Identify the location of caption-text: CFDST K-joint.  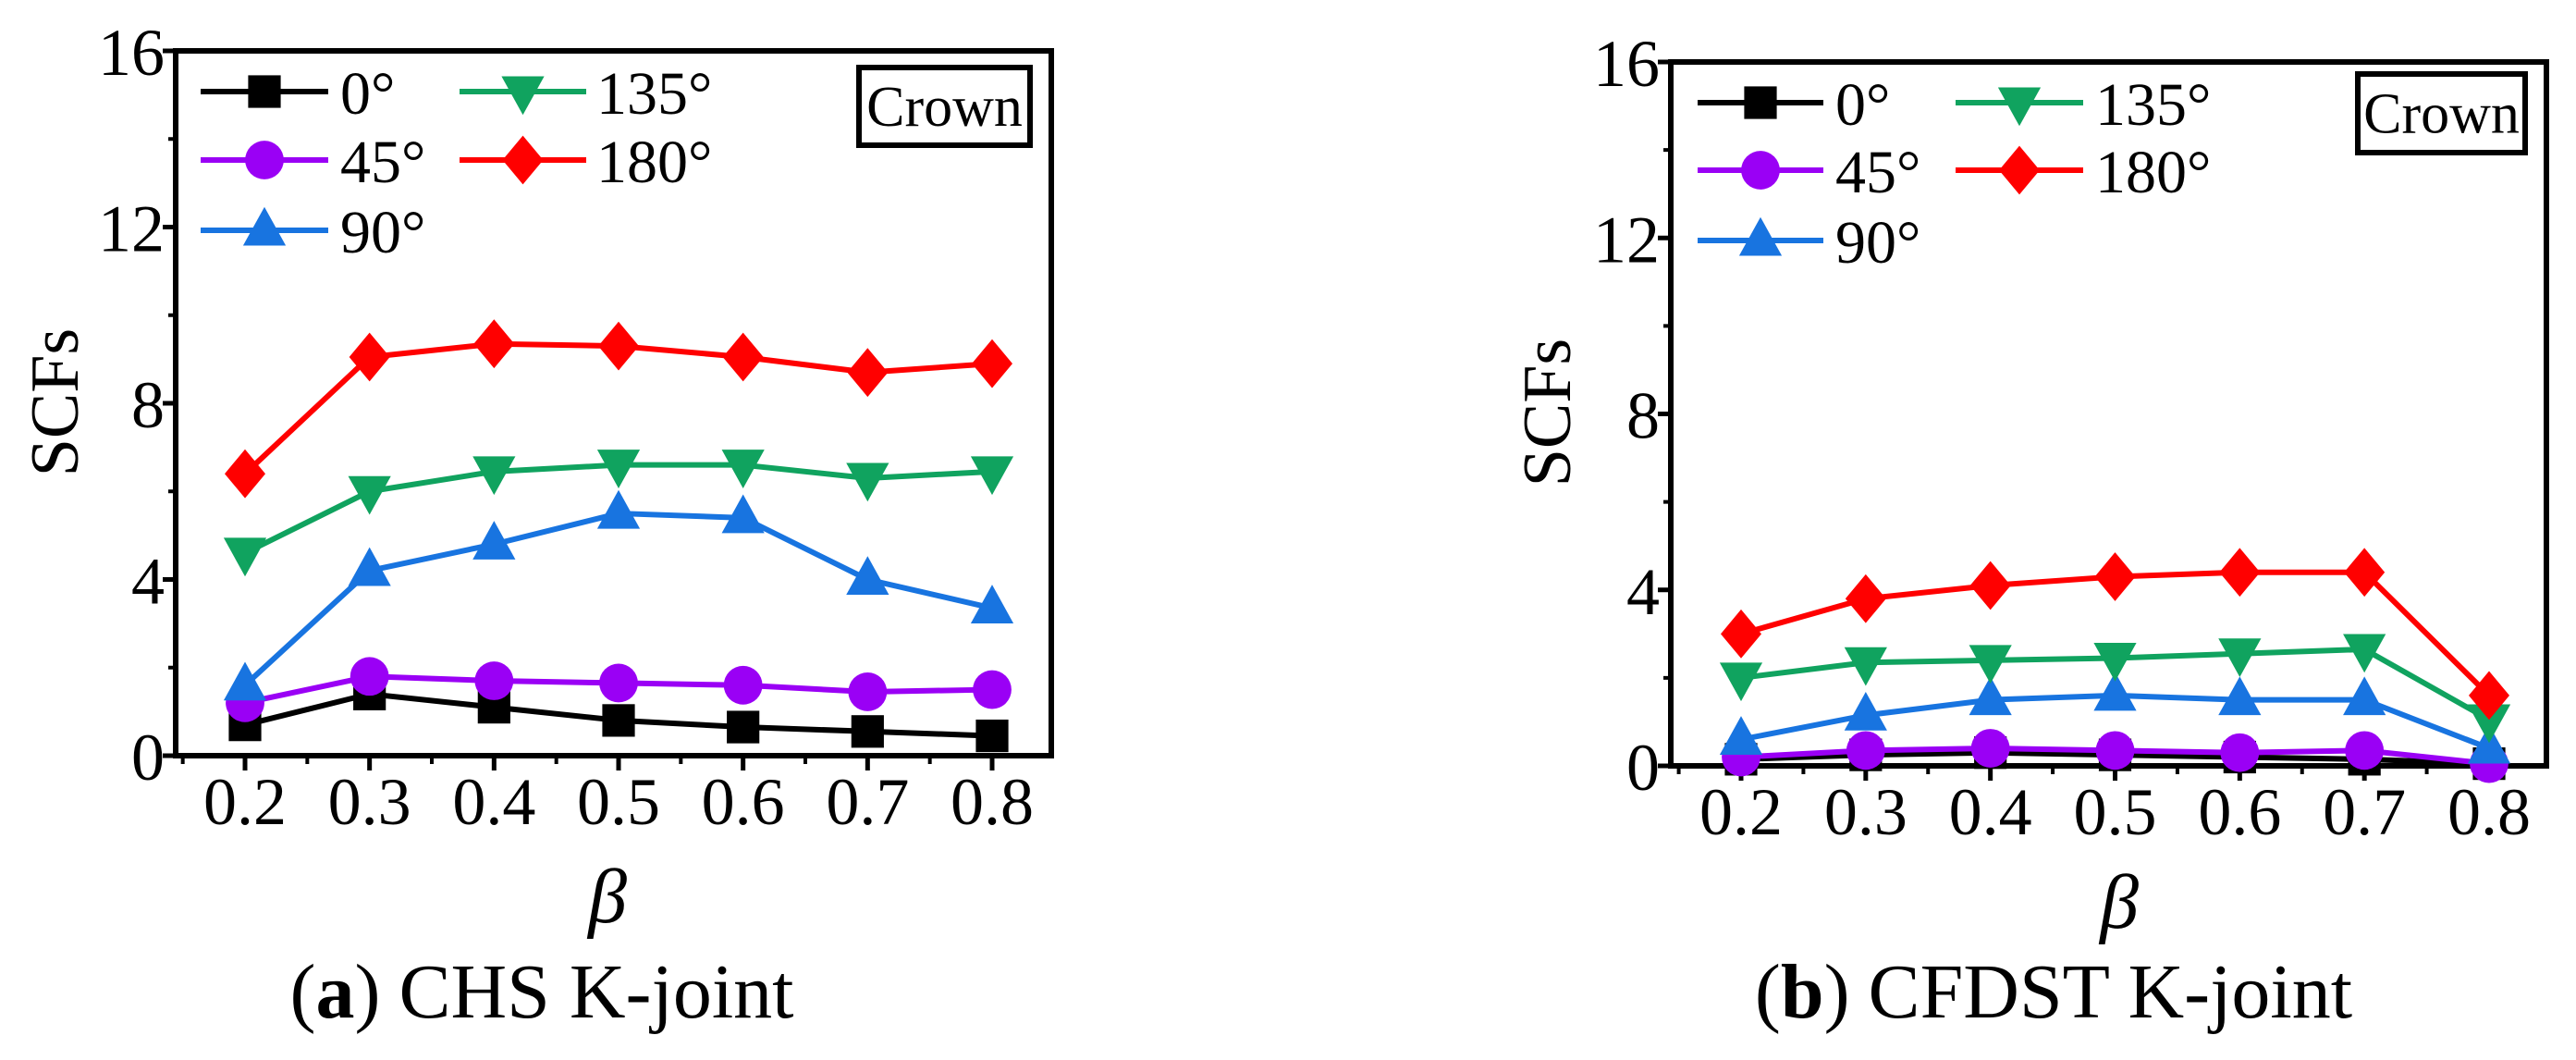
(2111, 992).